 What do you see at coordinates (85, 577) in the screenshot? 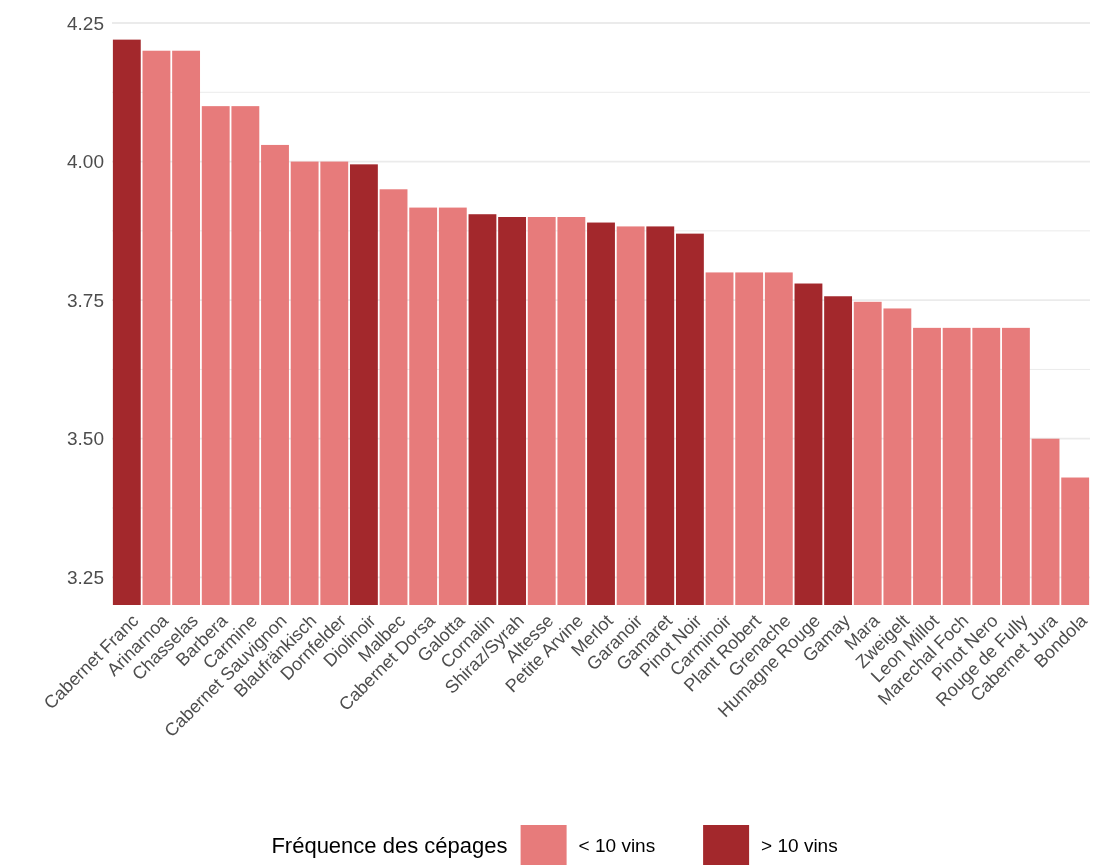
I see `y-tick-label: 3.25` at bounding box center [85, 577].